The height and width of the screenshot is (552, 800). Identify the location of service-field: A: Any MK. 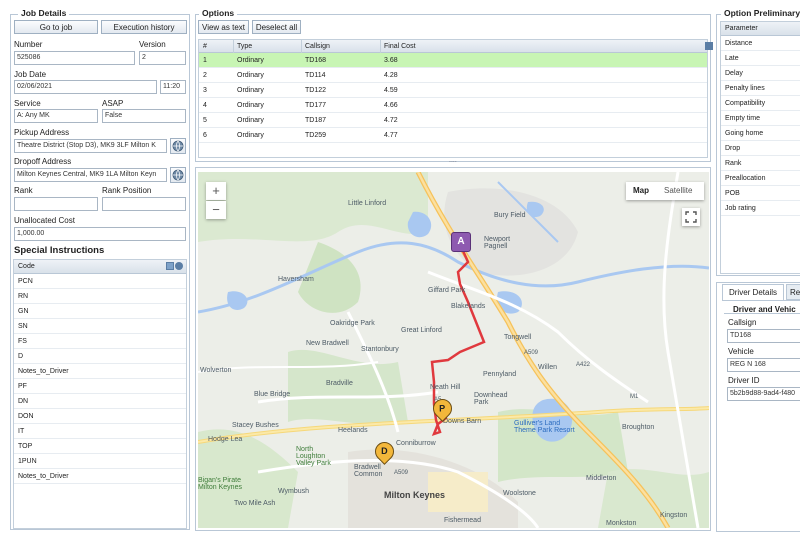
(56, 116).